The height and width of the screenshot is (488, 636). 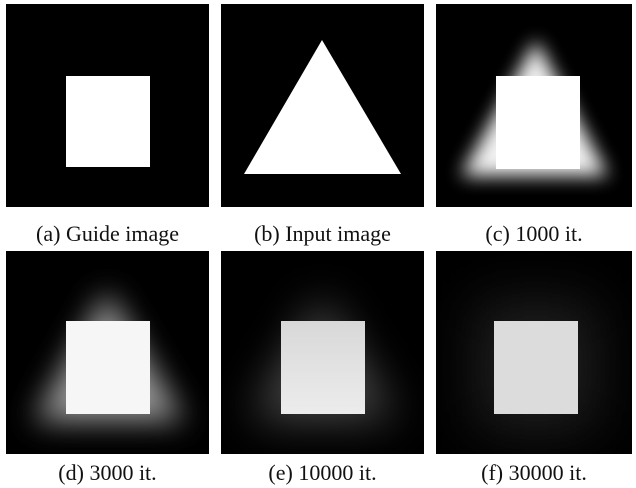 I want to click on input-triangle-image, so click(x=322, y=105).